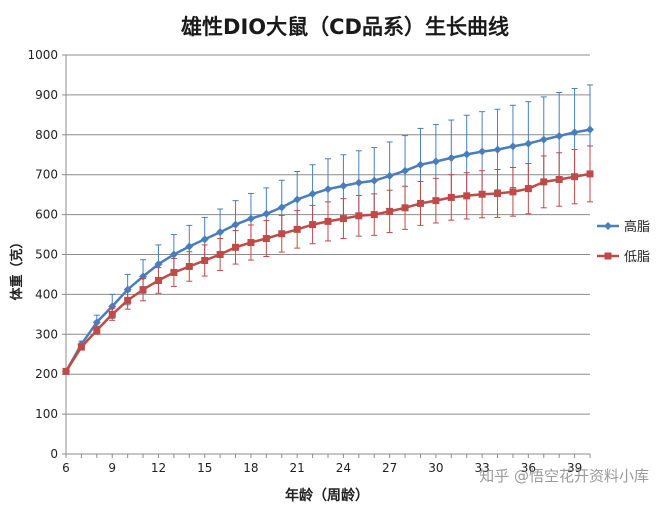  What do you see at coordinates (46, 255) in the screenshot?
I see `y-tick-label: 500` at bounding box center [46, 255].